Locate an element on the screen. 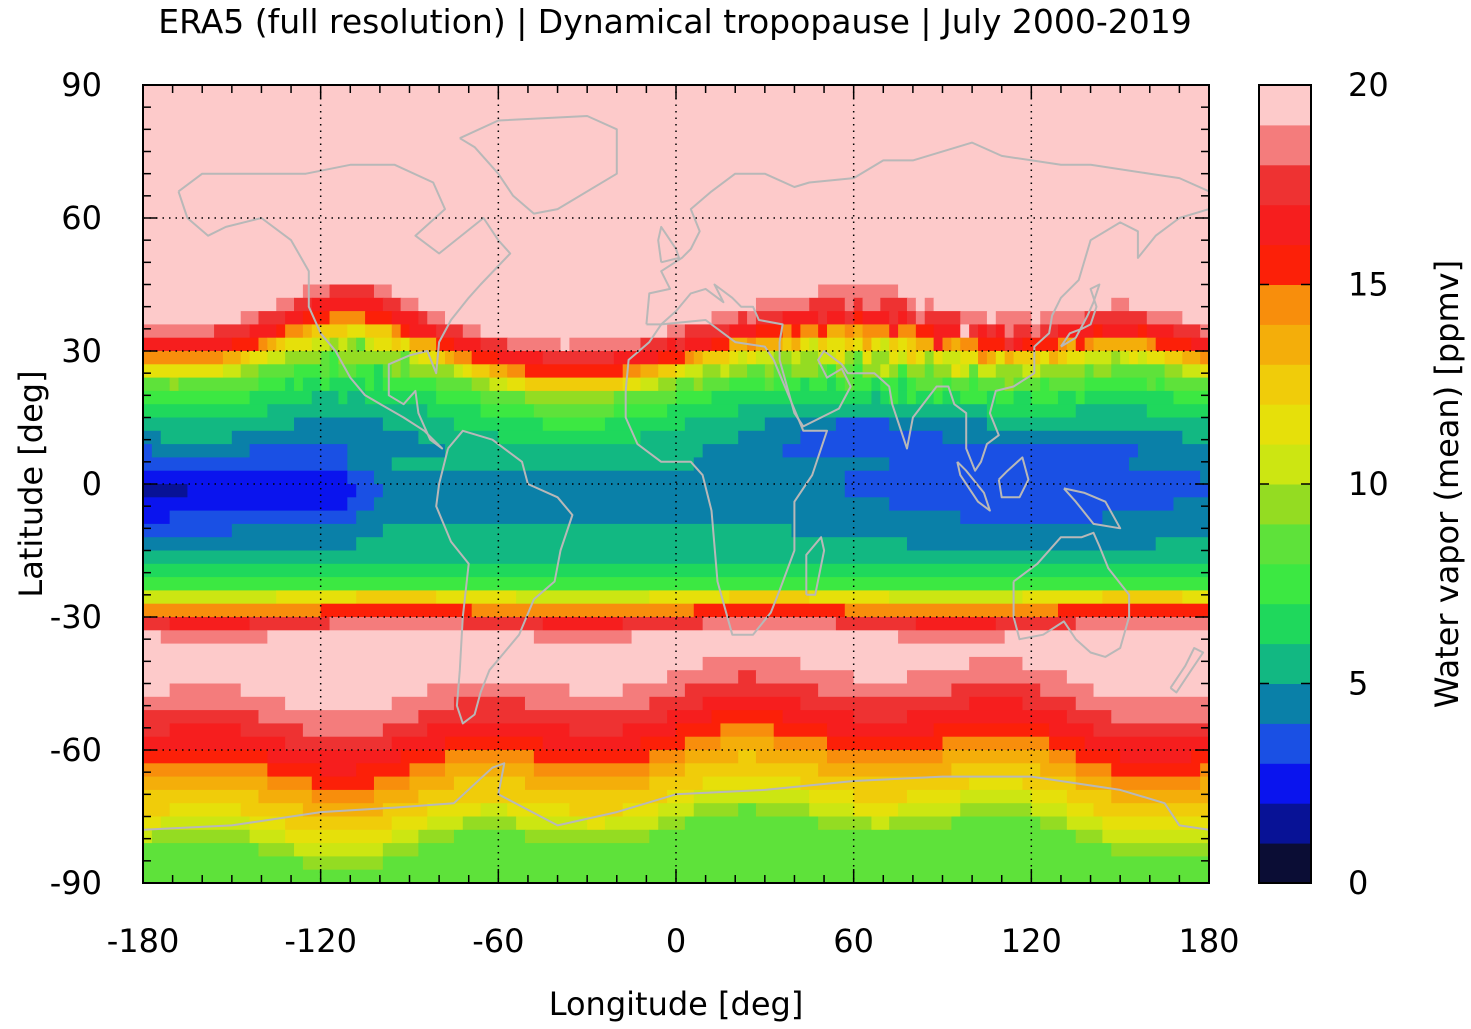  colorbar-tick-label: 15 is located at coordinates (1368, 285).